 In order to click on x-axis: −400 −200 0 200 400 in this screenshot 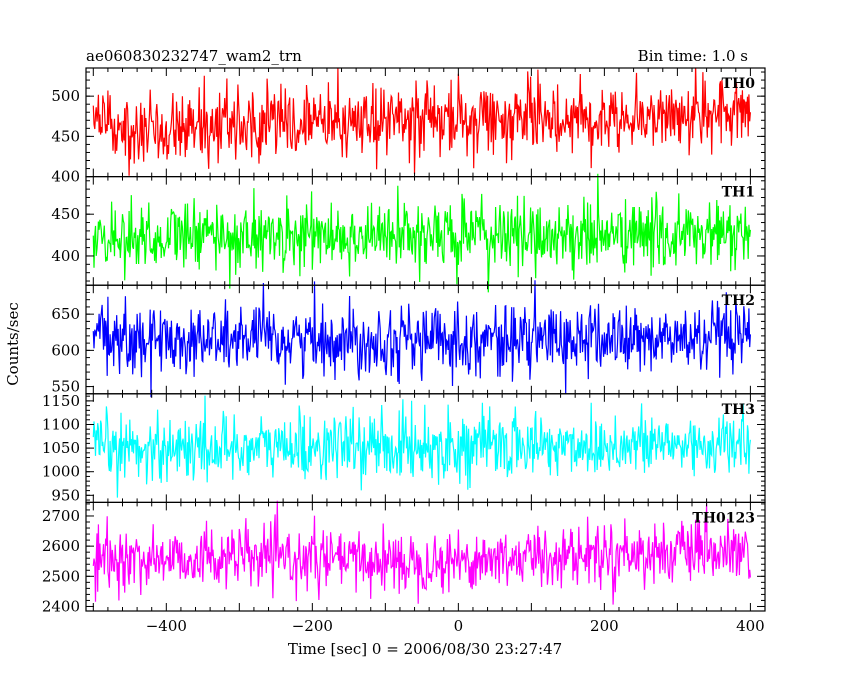, I will do `click(455, 626)`.